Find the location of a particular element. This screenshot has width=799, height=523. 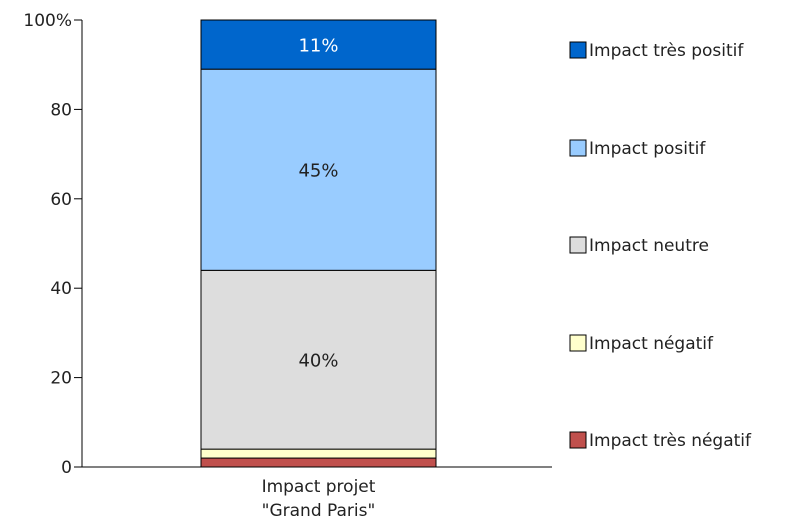

y-tick-label: 100% is located at coordinates (47, 21).